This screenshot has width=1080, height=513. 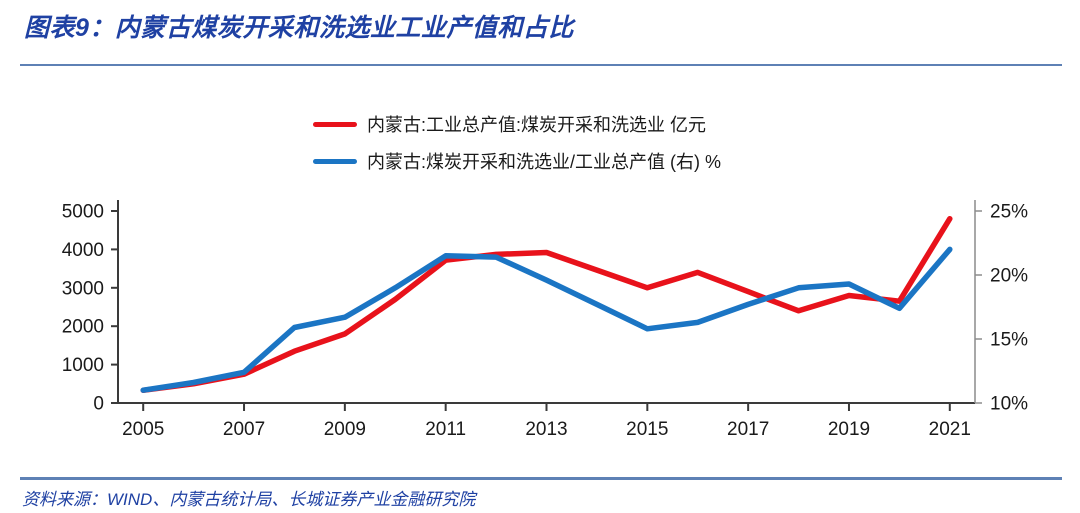 What do you see at coordinates (83, 212) in the screenshot?
I see `left-axis-tick-label: 5000` at bounding box center [83, 212].